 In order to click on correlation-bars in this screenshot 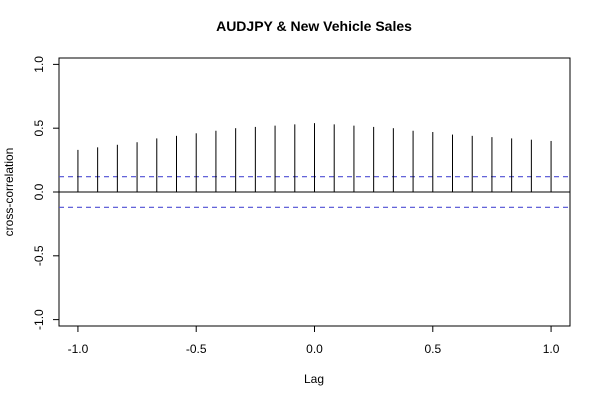, I will do `click(314, 157)`.